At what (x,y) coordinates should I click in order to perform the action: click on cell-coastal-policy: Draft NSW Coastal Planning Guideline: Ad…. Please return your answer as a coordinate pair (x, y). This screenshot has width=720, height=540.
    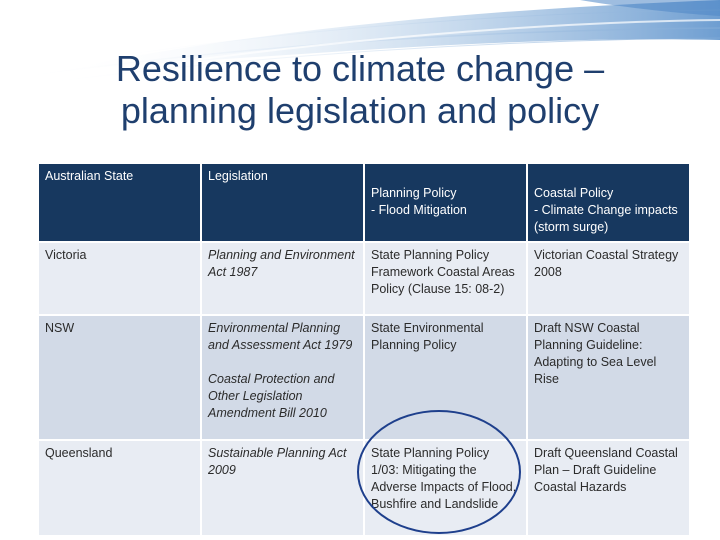
    Looking at the image, I should click on (608, 377).